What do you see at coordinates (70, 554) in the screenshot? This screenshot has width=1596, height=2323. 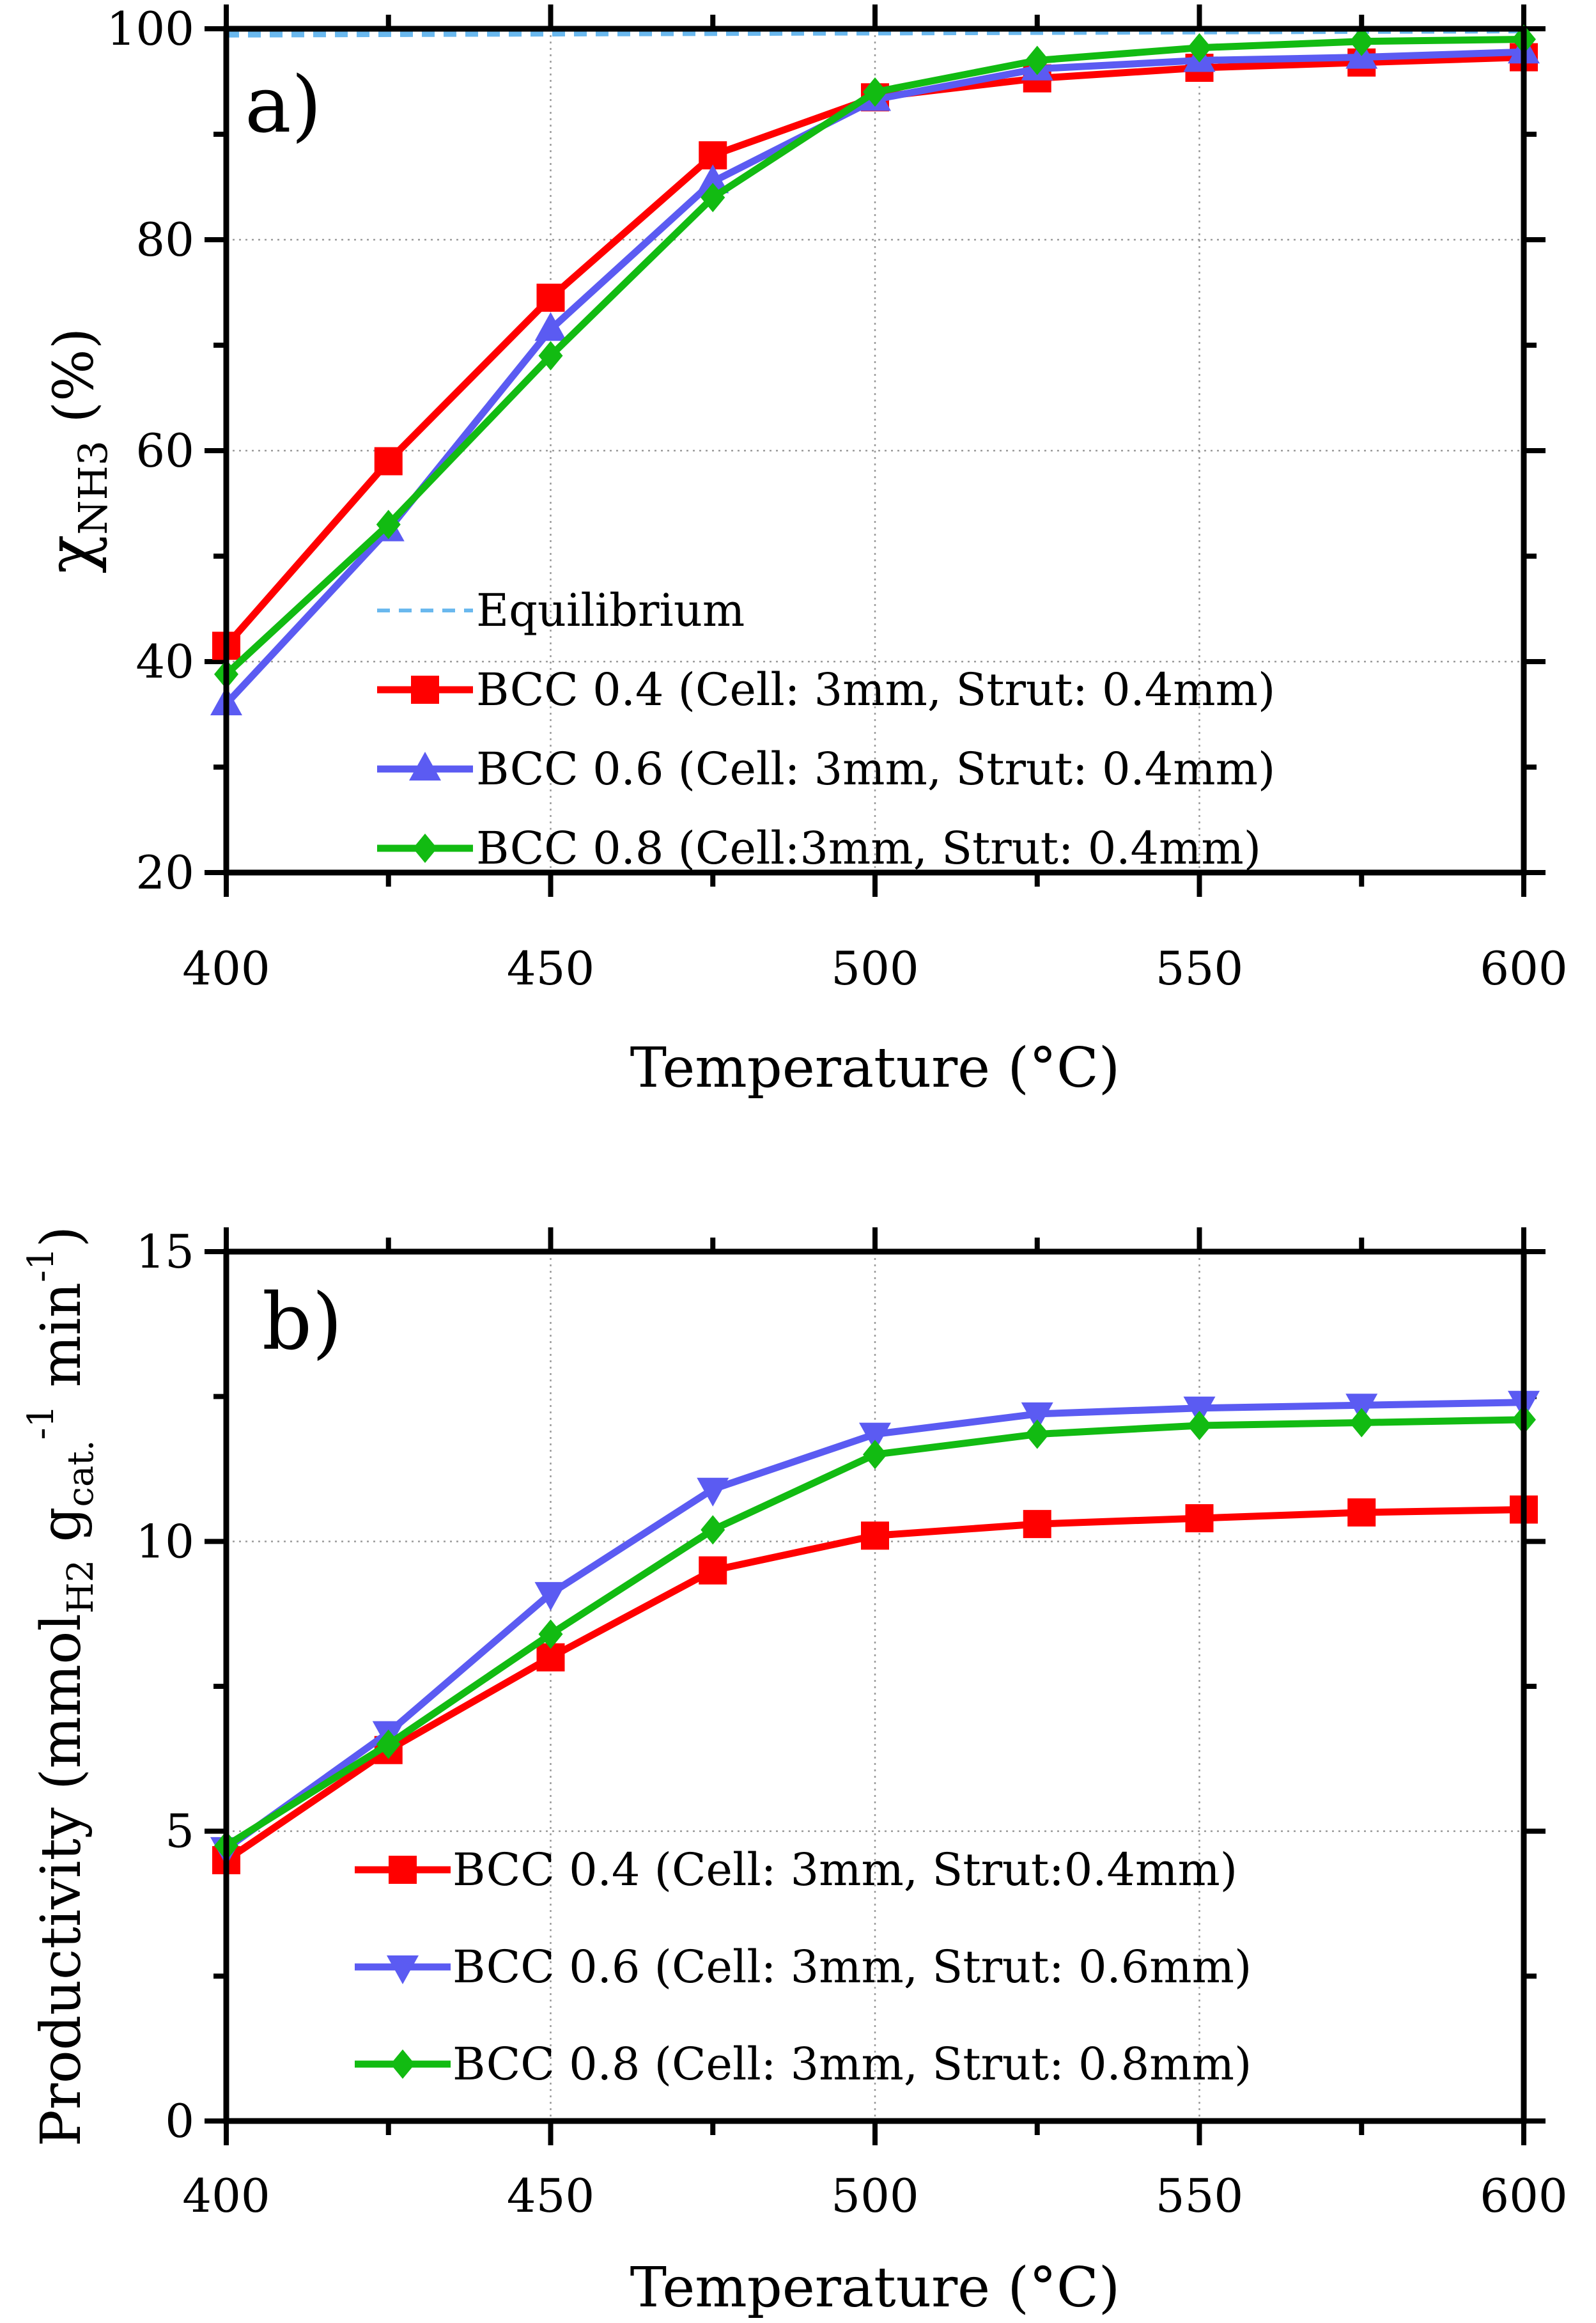 I see `panel-a-y-title-main: χ` at bounding box center [70, 554].